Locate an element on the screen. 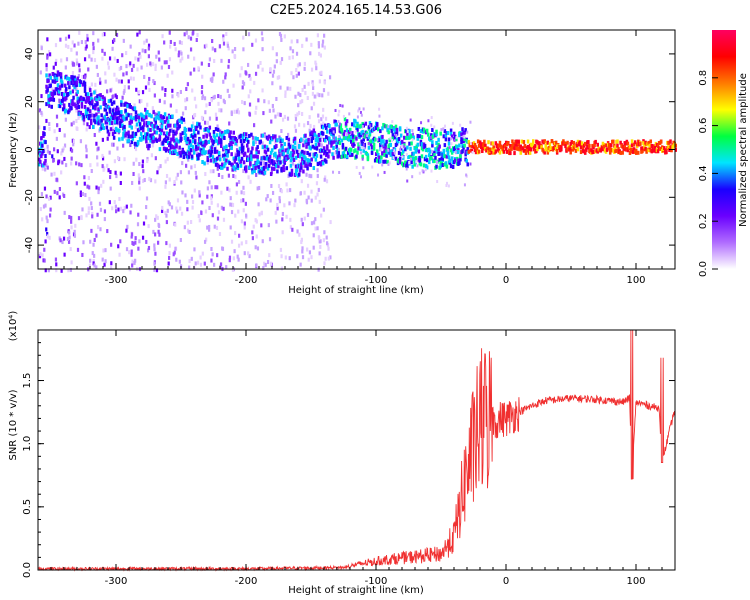  snr-x-axis-label: Height of straight line (km) is located at coordinates (356, 590).